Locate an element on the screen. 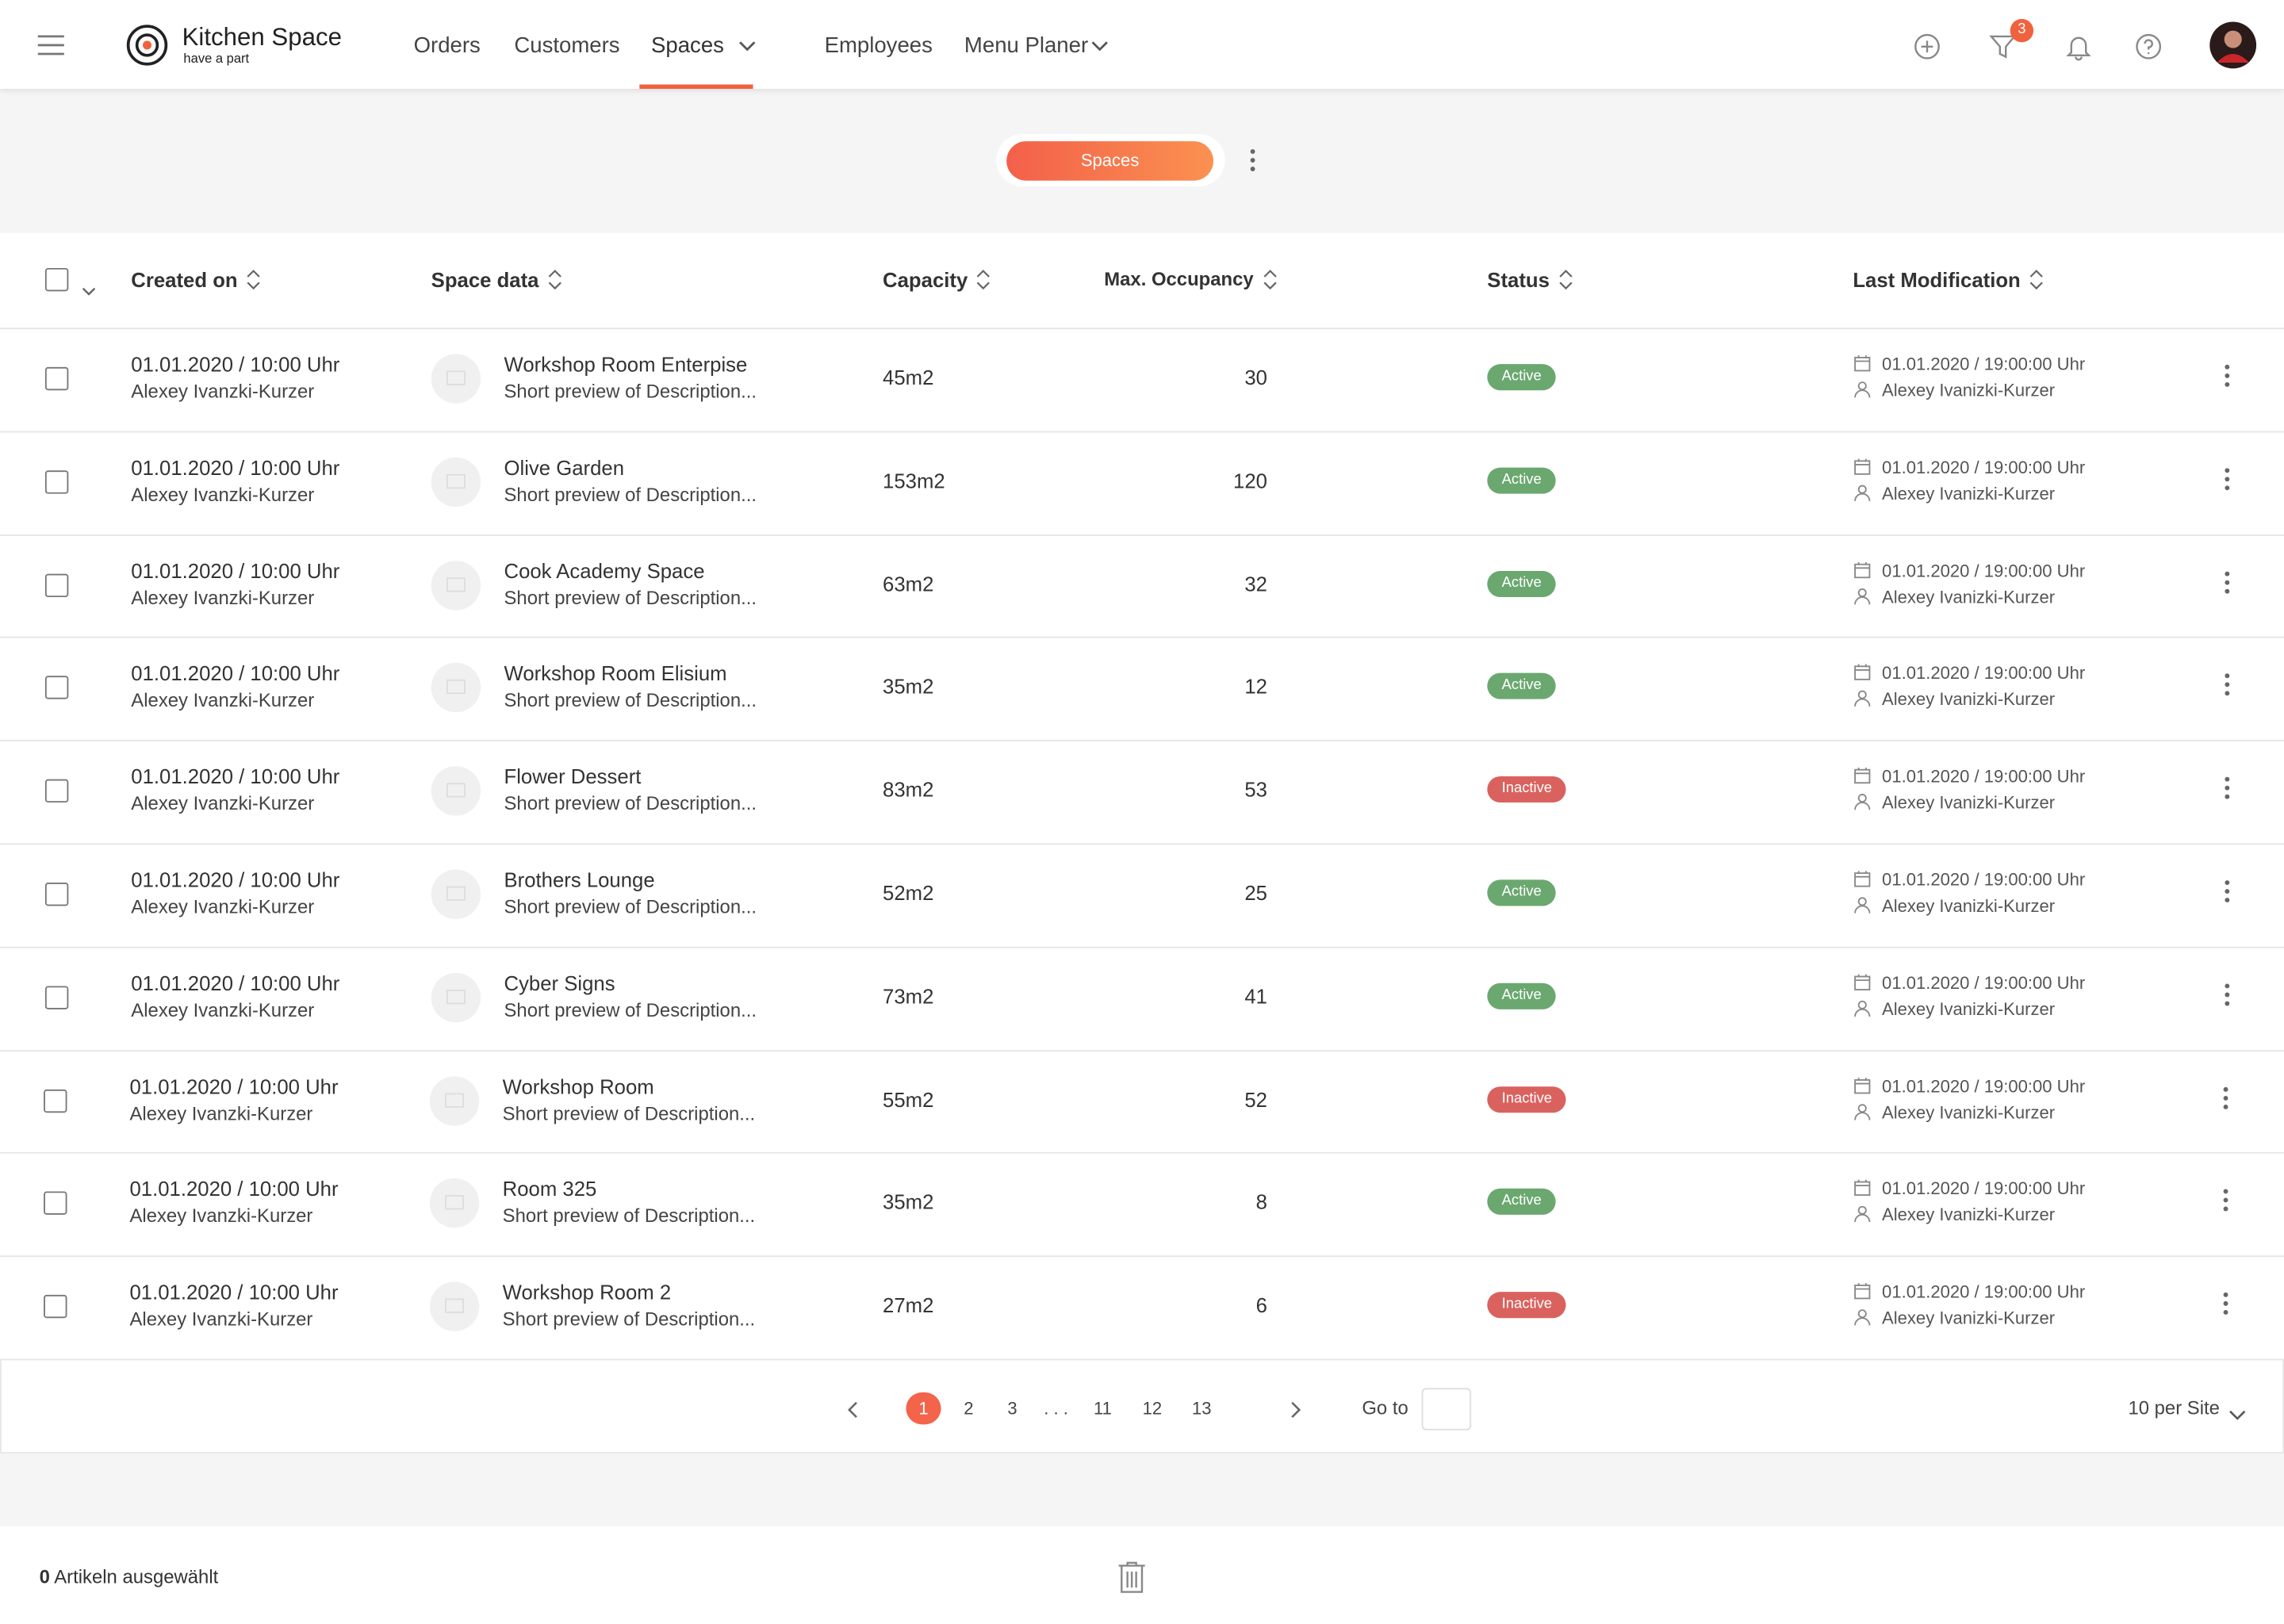 The height and width of the screenshot is (1624, 2284). filter-badge: 3 is located at coordinates (2022, 31).